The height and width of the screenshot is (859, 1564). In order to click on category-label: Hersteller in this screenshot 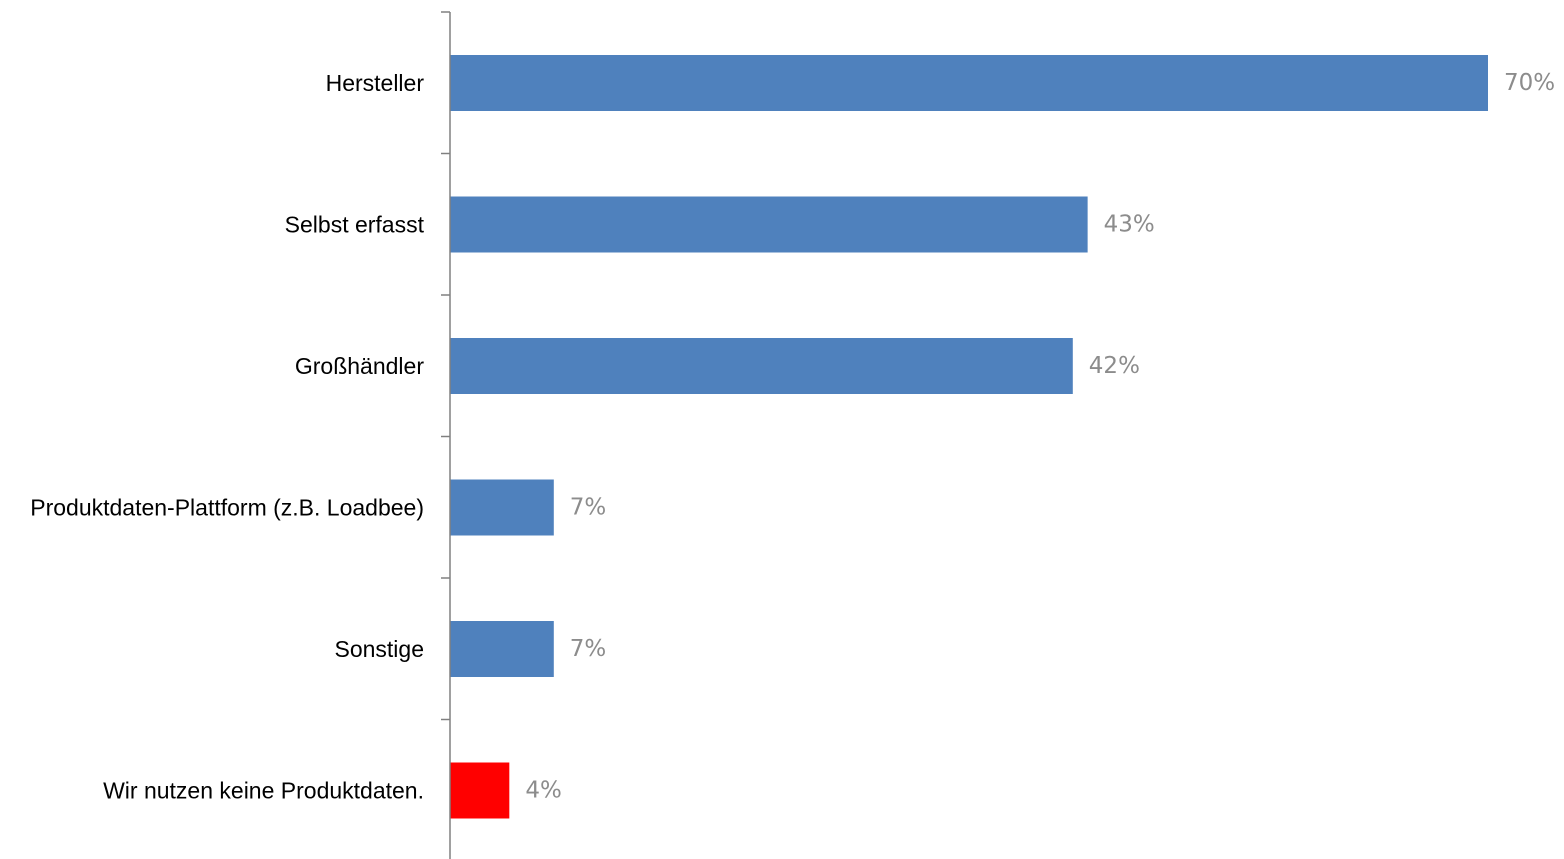, I will do `click(375, 83)`.